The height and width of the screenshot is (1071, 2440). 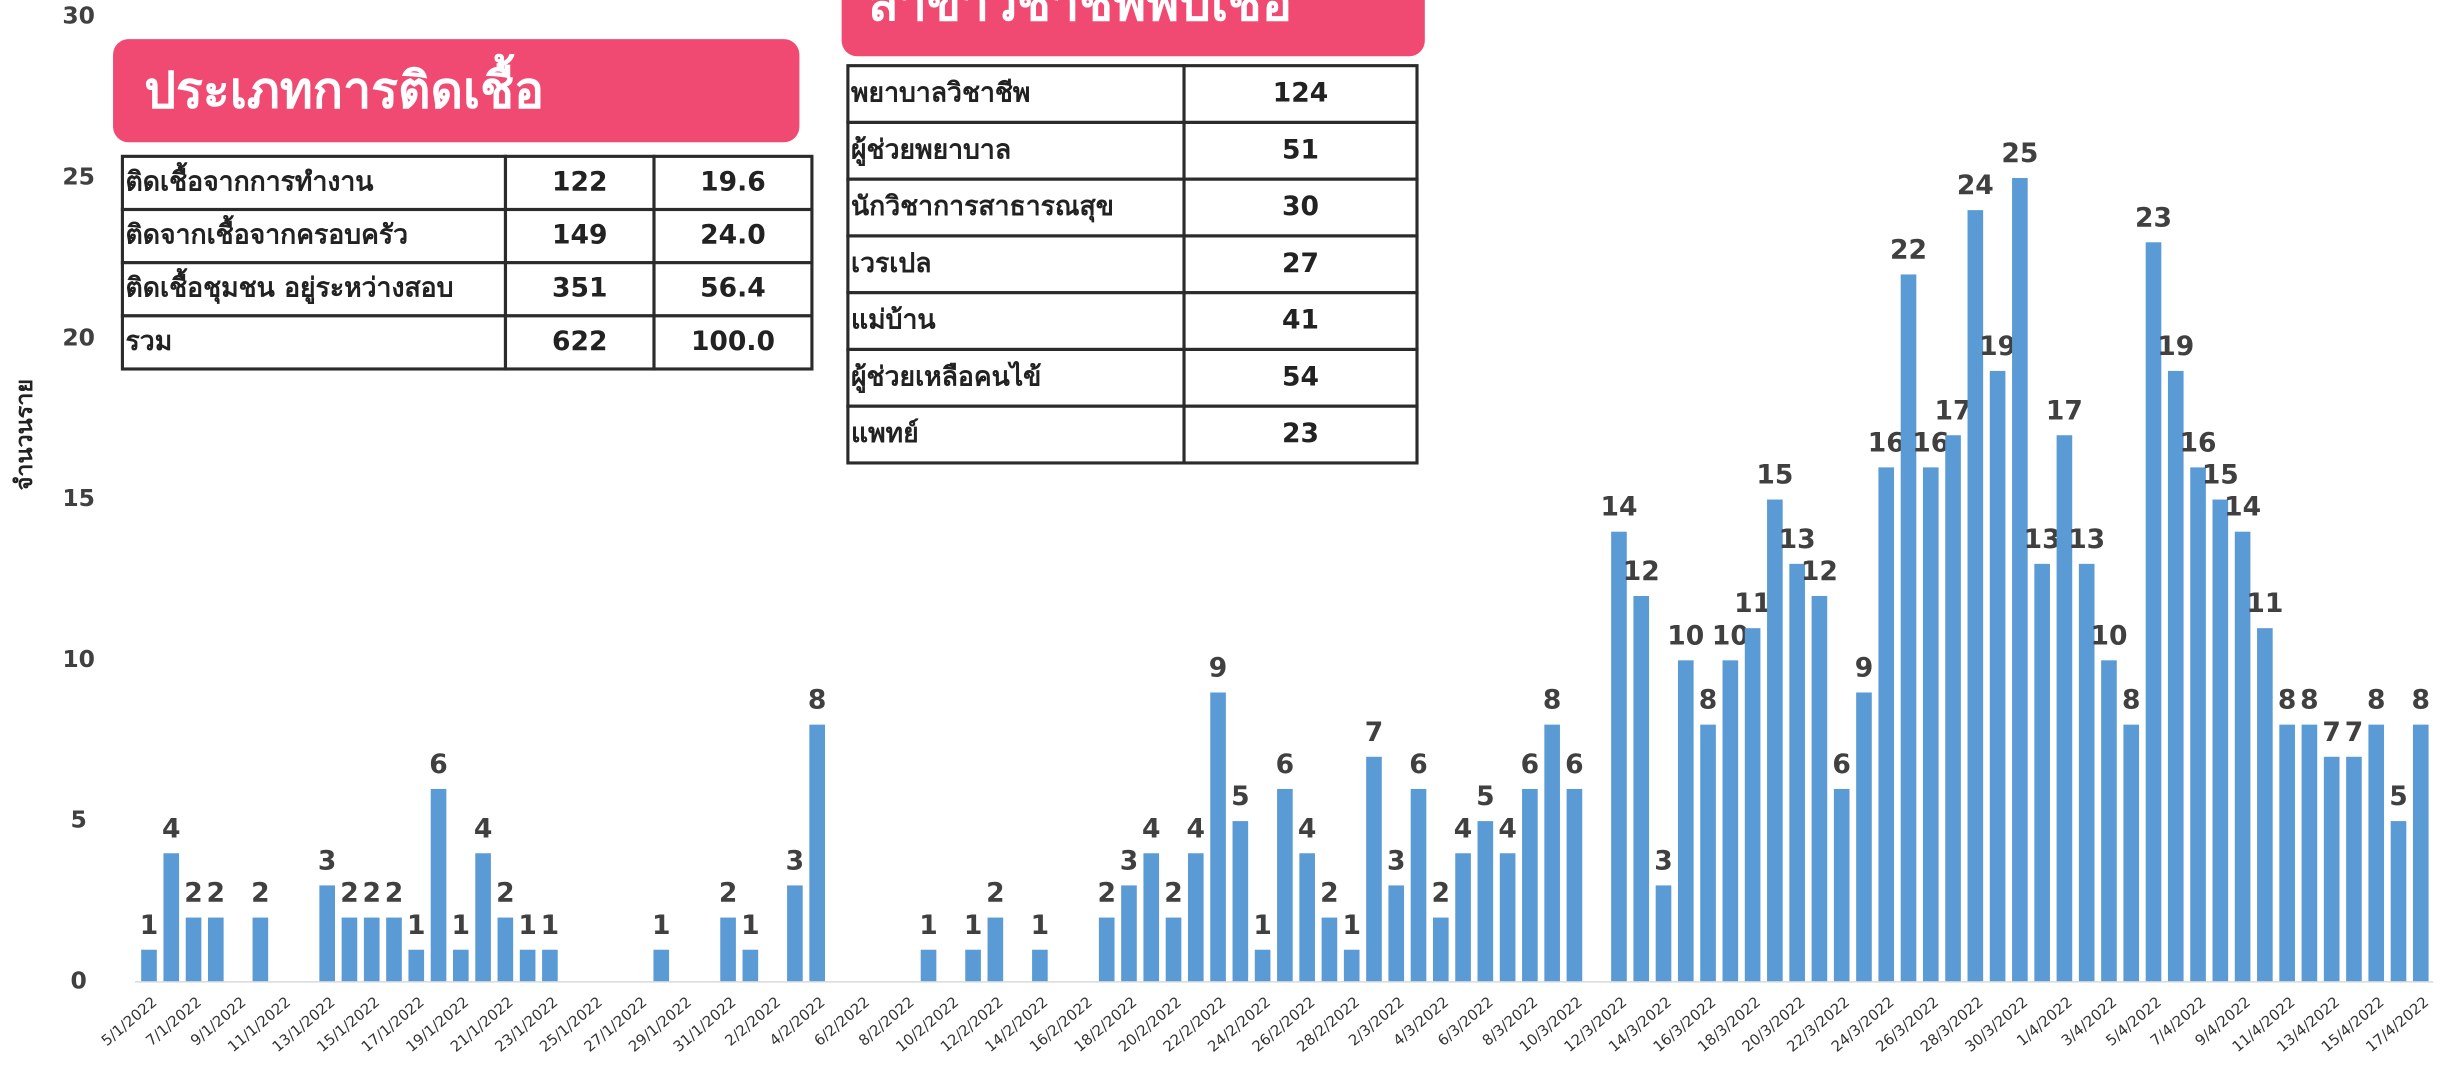 What do you see at coordinates (885, 433) in the screenshot?
I see `table-cell-text: แพทย์` at bounding box center [885, 433].